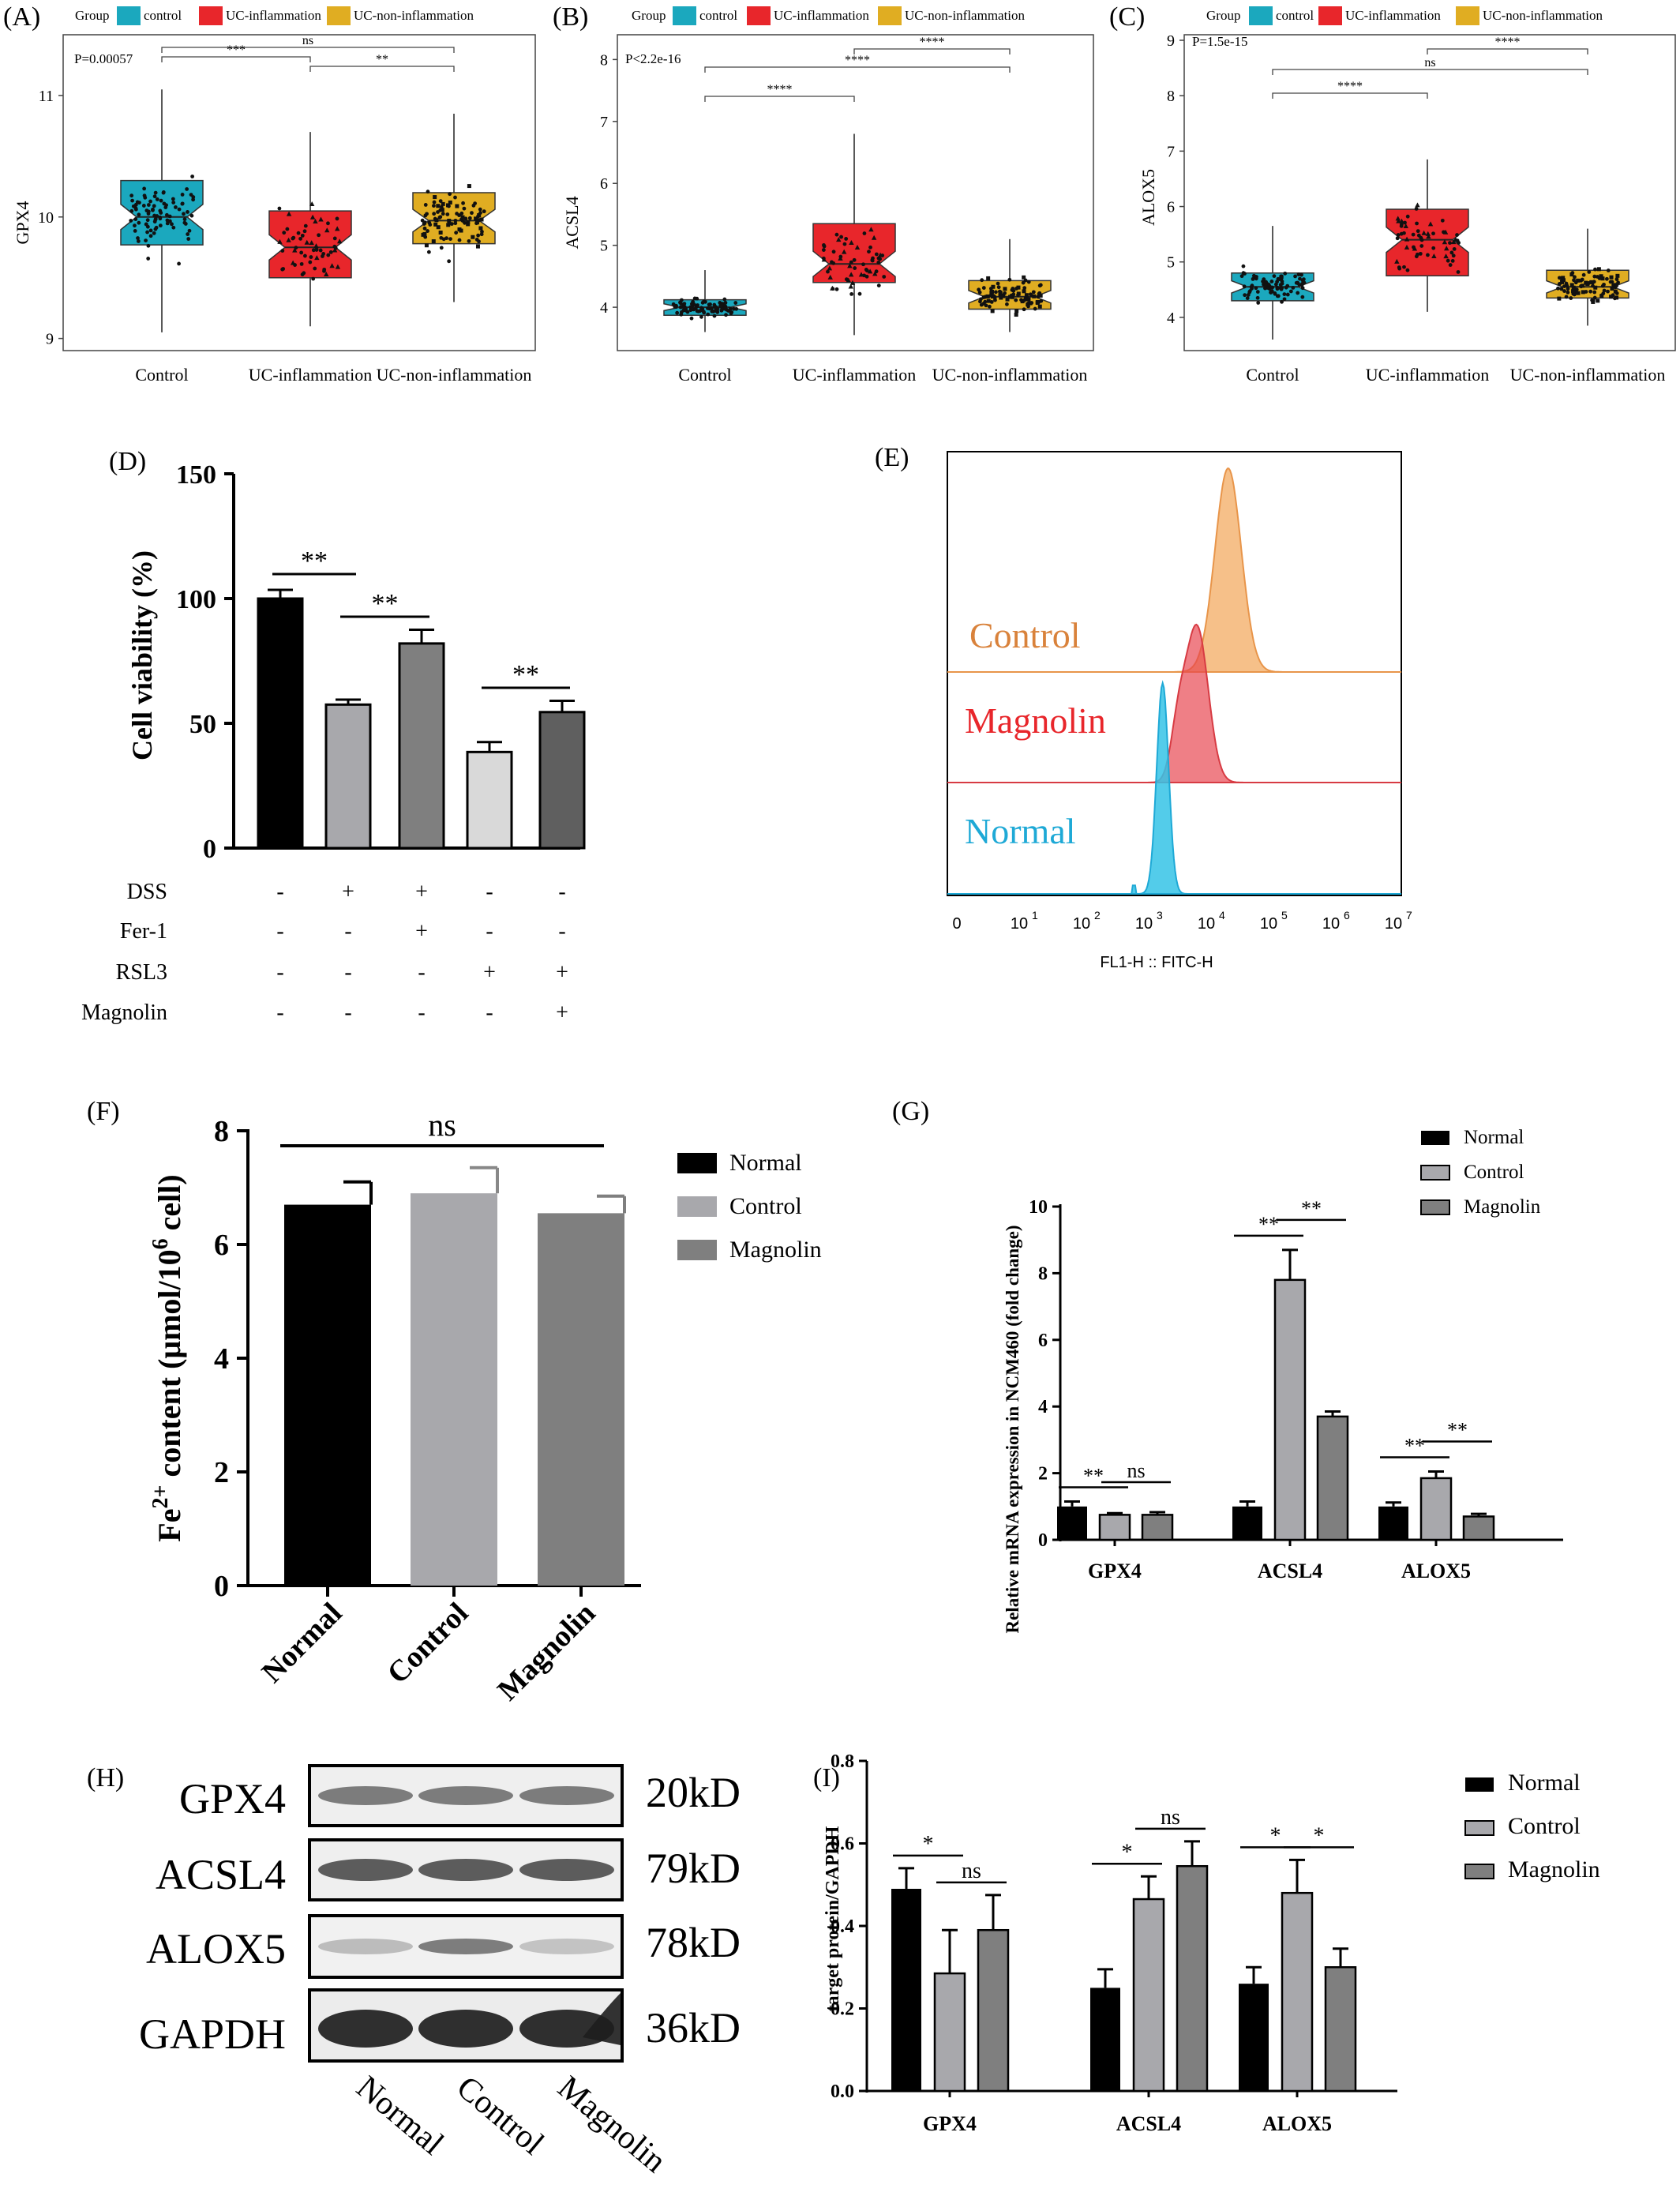 Image resolution: width=1680 pixels, height=2196 pixels. What do you see at coordinates (1171, 263) in the screenshot?
I see `y-tick-label: 5` at bounding box center [1171, 263].